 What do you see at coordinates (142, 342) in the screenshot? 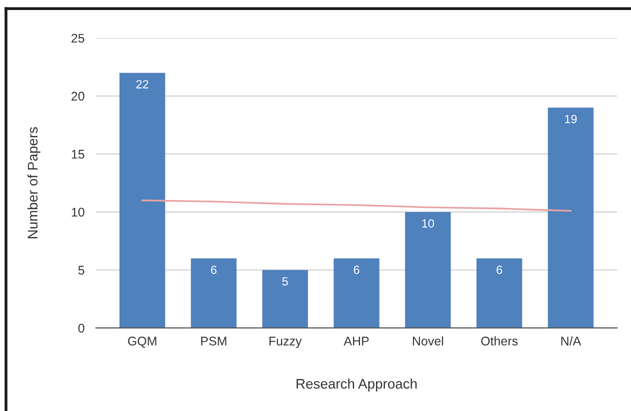
I see `x-tick-label: GQM` at bounding box center [142, 342].